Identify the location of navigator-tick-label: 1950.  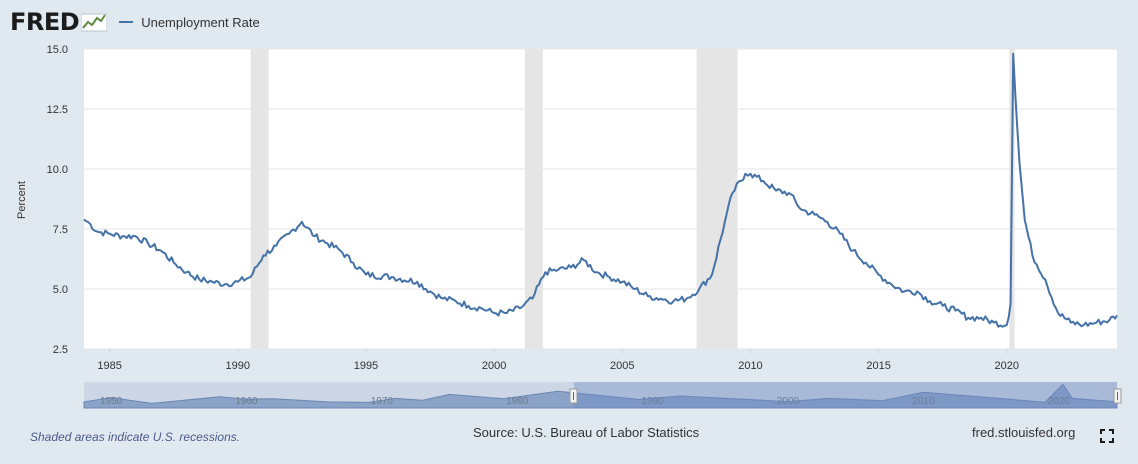
(111, 401).